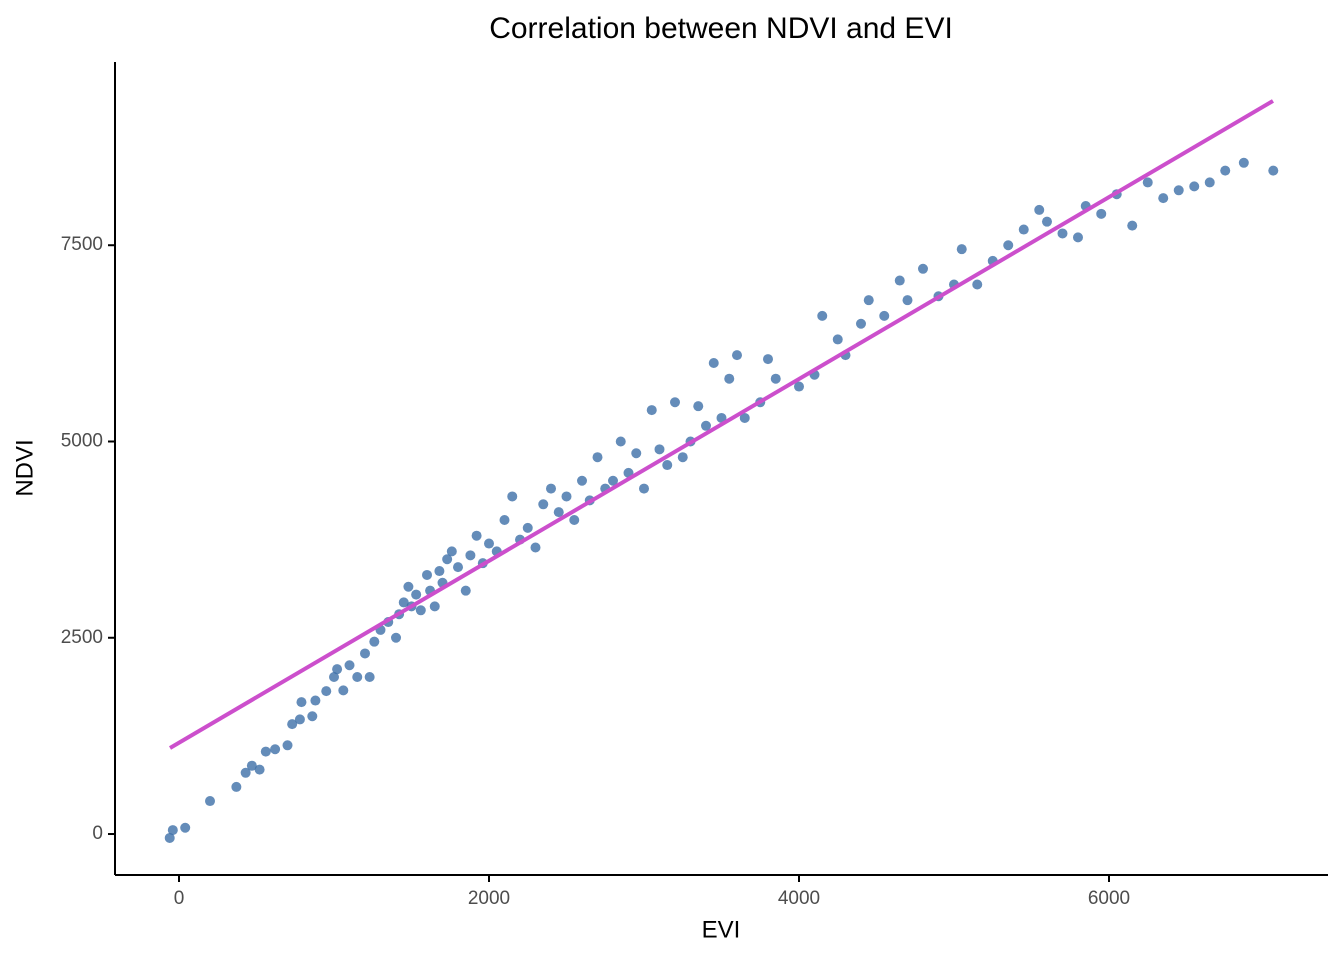 The height and width of the screenshot is (965, 1344). Describe the element at coordinates (82, 637) in the screenshot. I see `y-tick-label: 2500` at that location.